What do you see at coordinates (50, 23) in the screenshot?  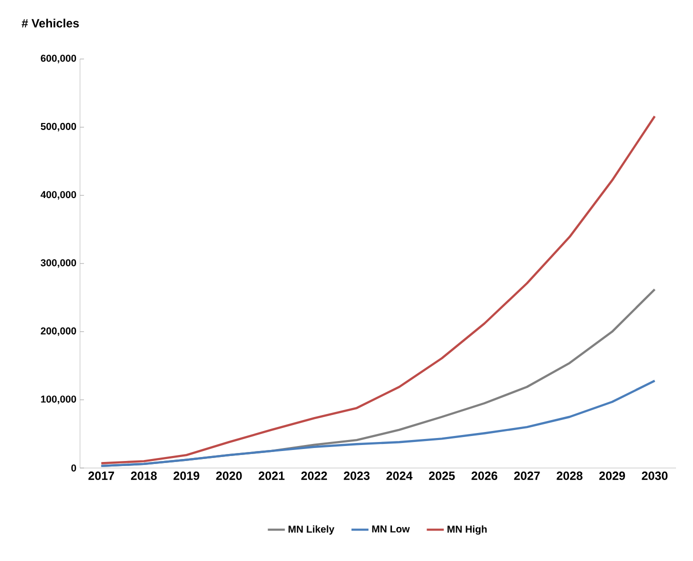 I see `y-axis-title: # Vehicles` at bounding box center [50, 23].